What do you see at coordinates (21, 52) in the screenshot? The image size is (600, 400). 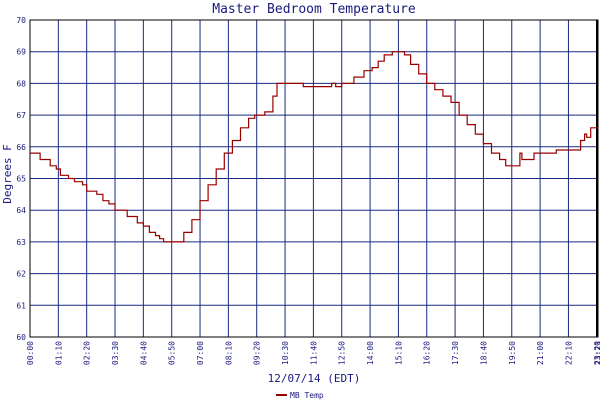 I see `y-tick-label: 69` at bounding box center [21, 52].